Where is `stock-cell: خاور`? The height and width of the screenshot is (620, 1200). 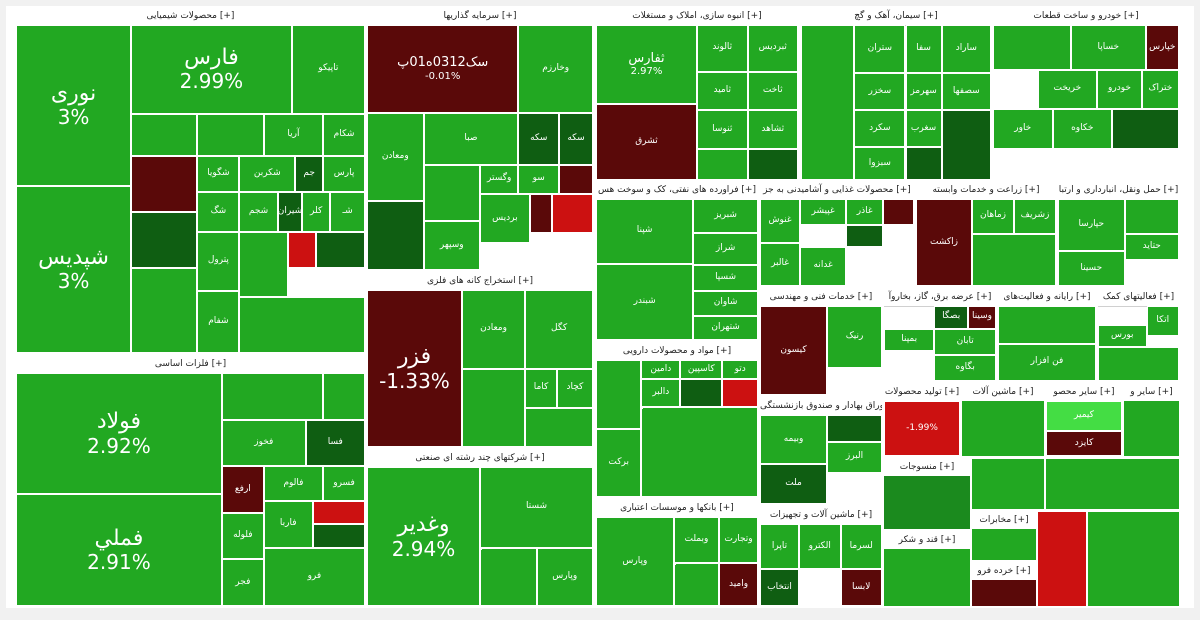
stock-cell: خاور is located at coordinates (1023, 128).